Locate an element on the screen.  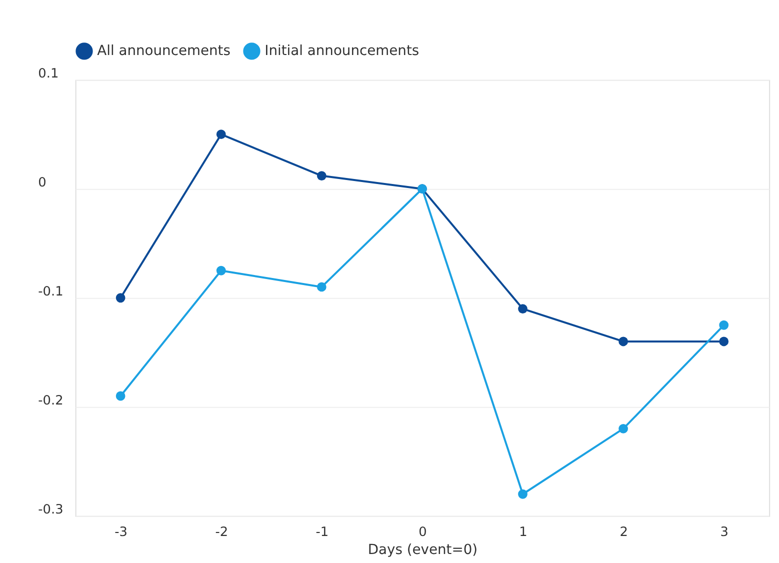
x-tick-label: 3 is located at coordinates (724, 532).